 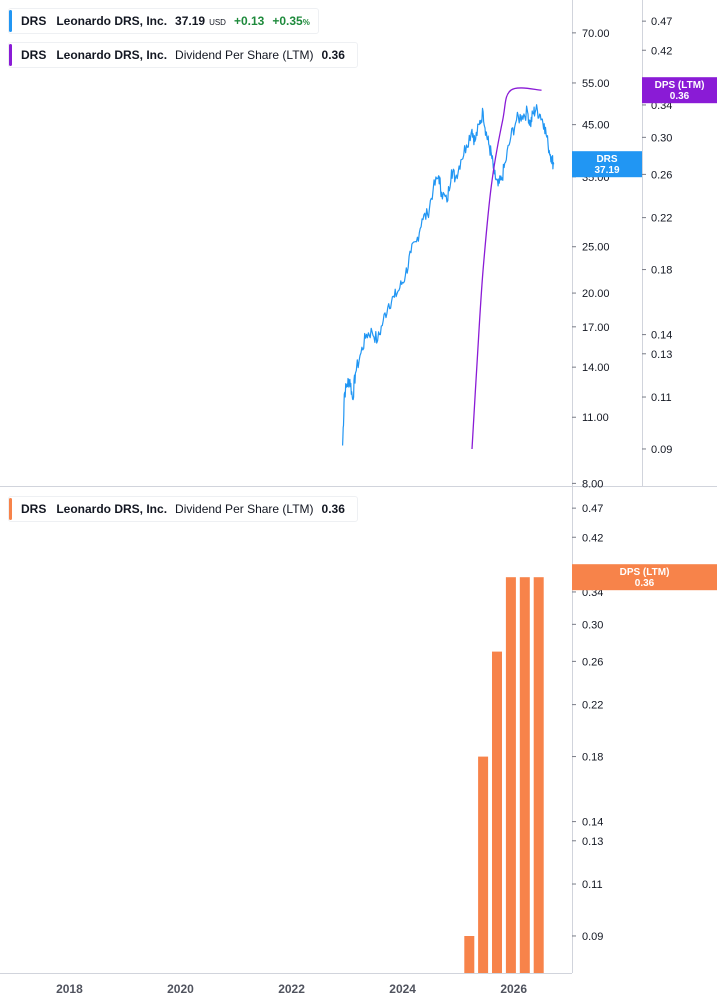 I want to click on dps-axis-label: 0.47, so click(x=661, y=22).